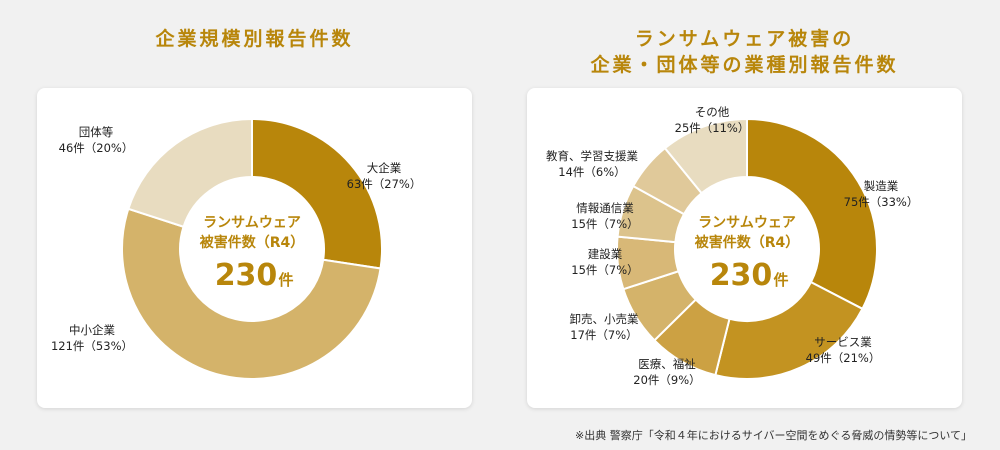 This screenshot has height=450, width=1000. What do you see at coordinates (667, 364) in the screenshot?
I see `slice-name: 医療、福祉` at bounding box center [667, 364].